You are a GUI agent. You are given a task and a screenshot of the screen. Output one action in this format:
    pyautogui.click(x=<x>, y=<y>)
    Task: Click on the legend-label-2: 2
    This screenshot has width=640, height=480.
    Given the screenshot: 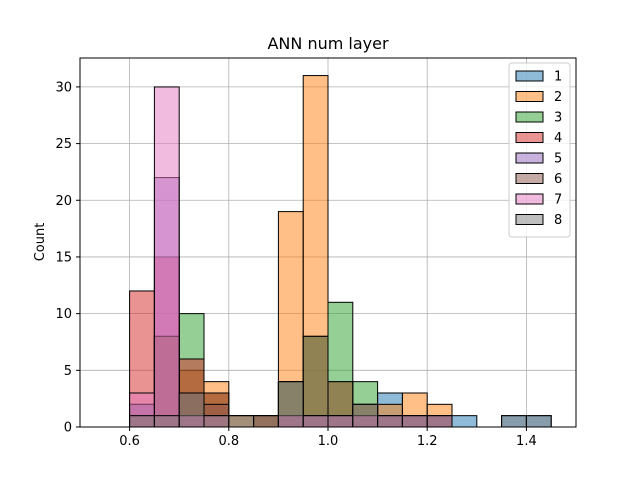 What is the action you would take?
    pyautogui.click(x=558, y=97)
    